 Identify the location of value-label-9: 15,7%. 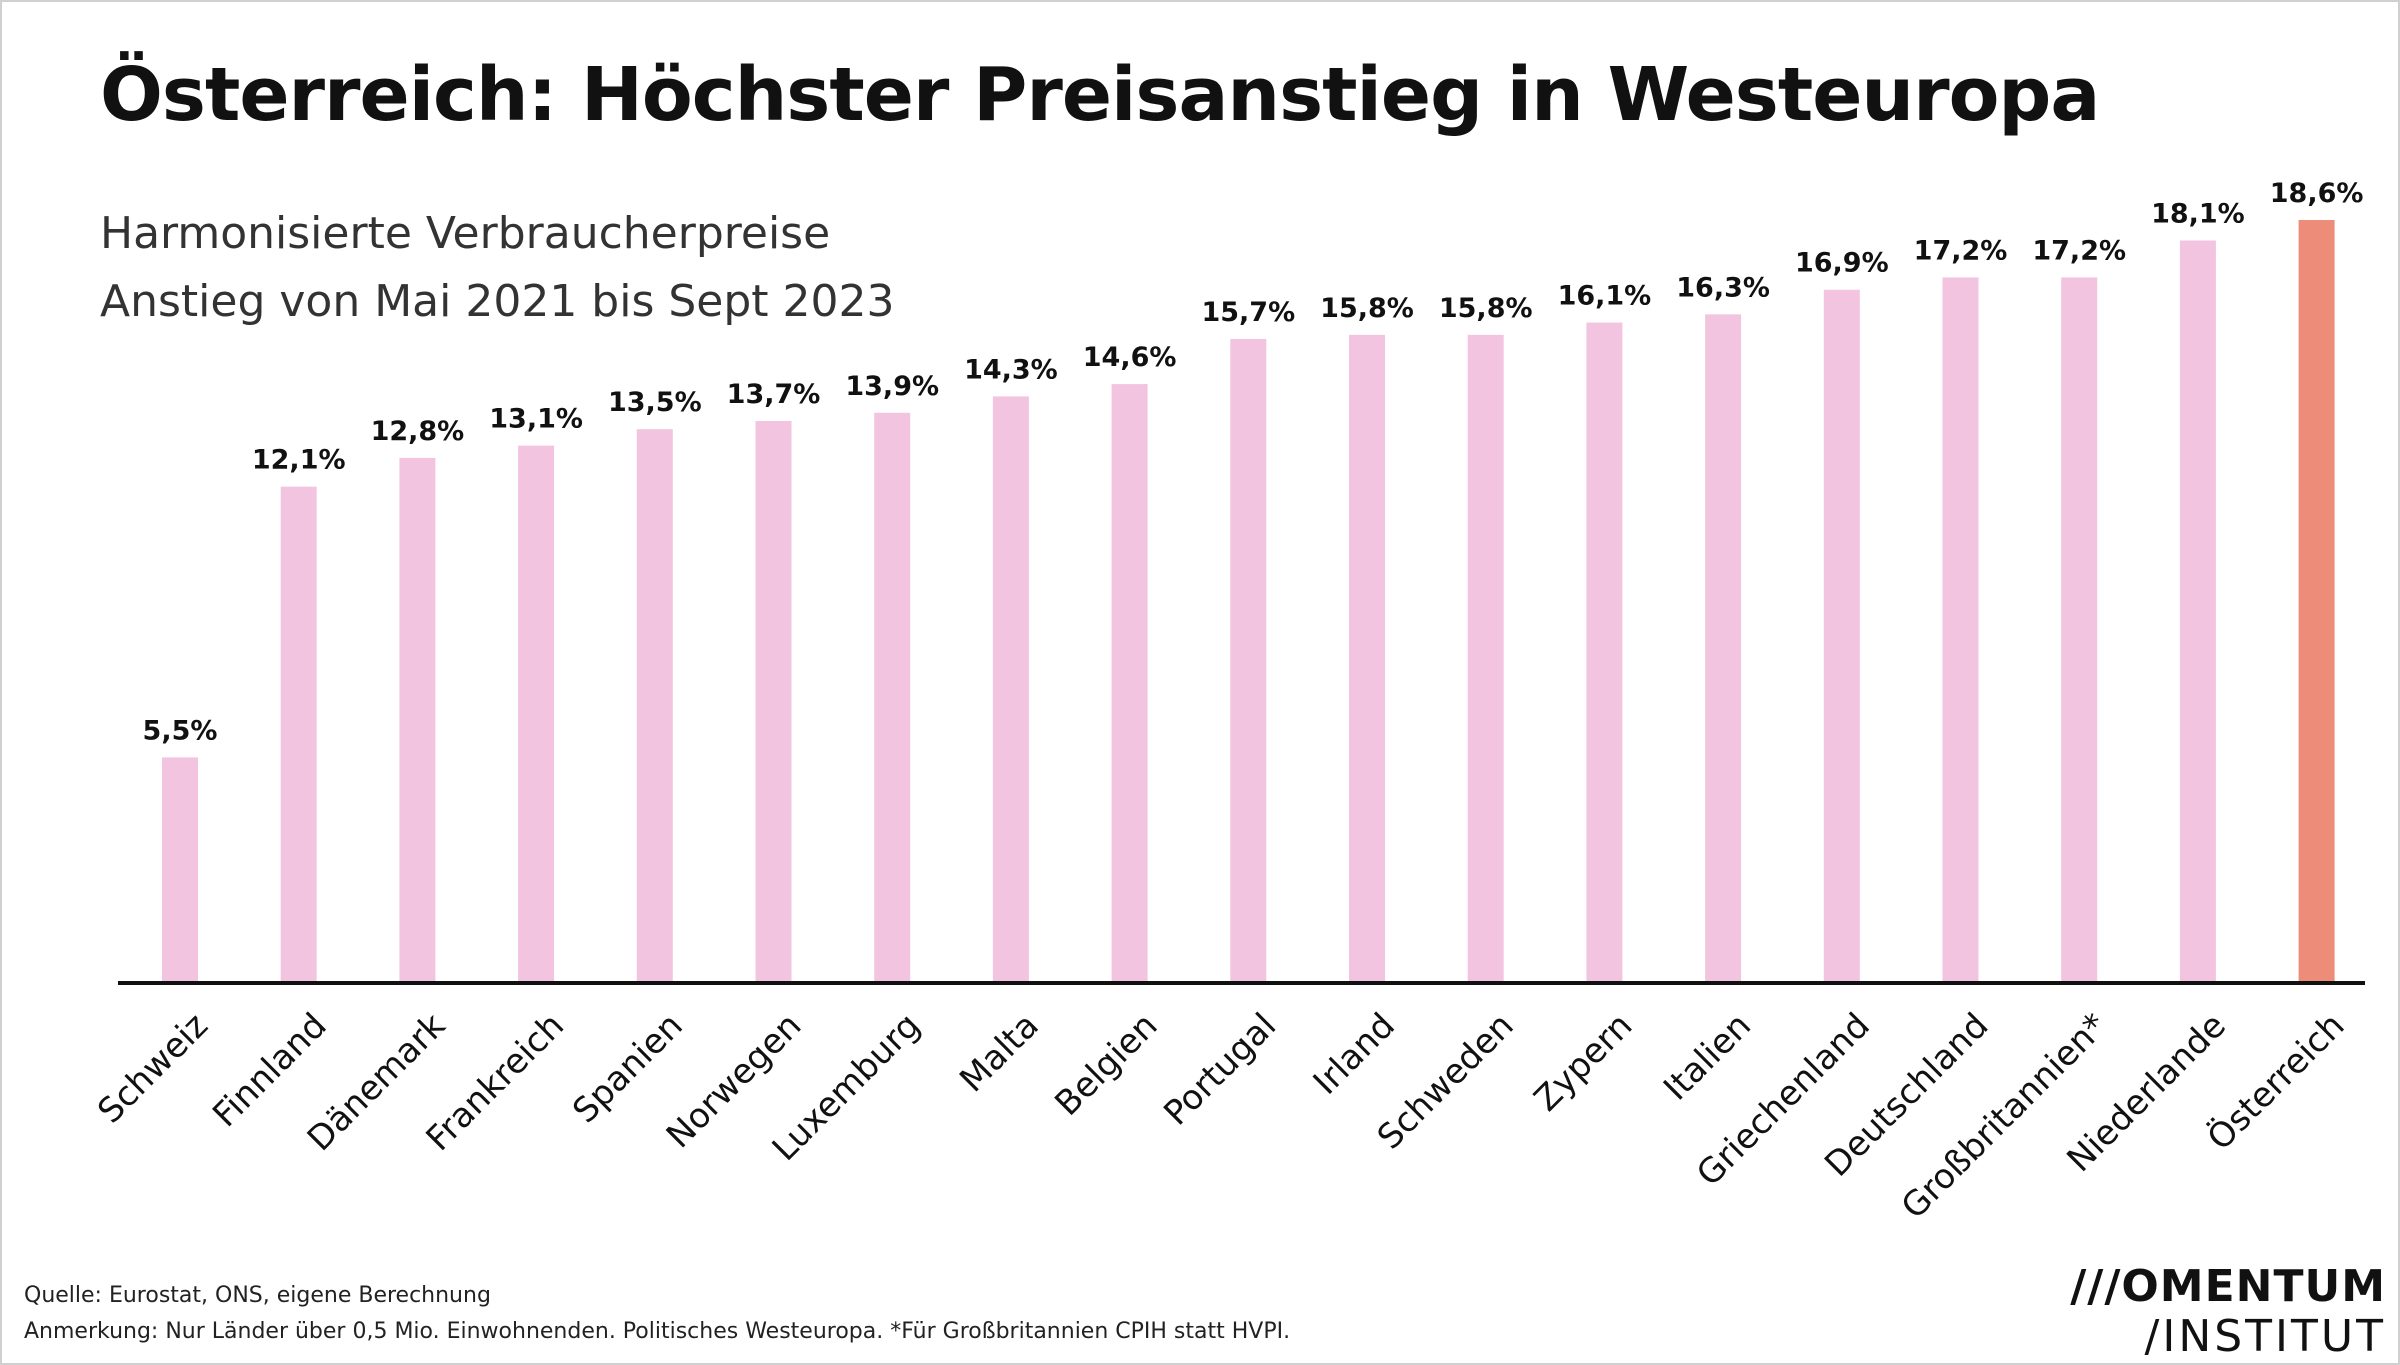
(1248, 312).